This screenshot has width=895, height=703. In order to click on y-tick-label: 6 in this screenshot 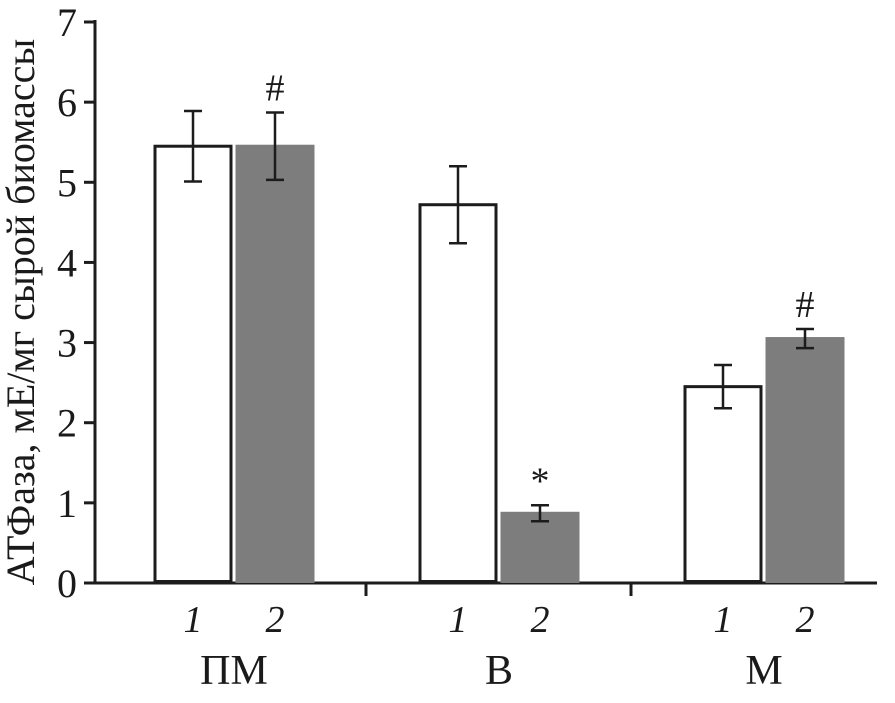, I will do `click(67, 102)`.